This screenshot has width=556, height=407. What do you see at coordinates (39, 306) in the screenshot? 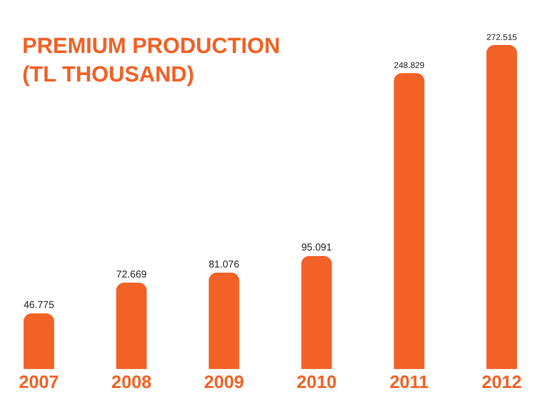
I see `data-label: 46.775` at bounding box center [39, 306].